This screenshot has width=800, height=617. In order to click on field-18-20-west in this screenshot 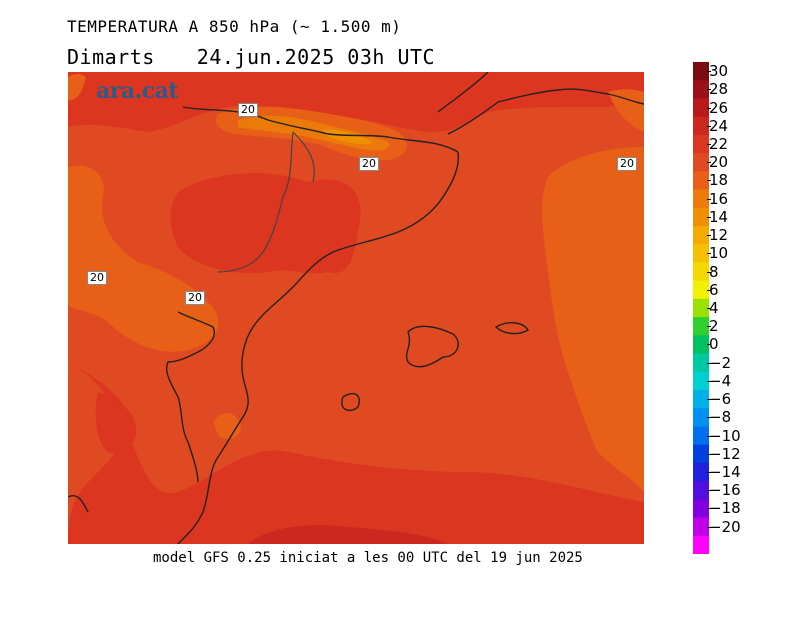, I will do `click(143, 258)`.